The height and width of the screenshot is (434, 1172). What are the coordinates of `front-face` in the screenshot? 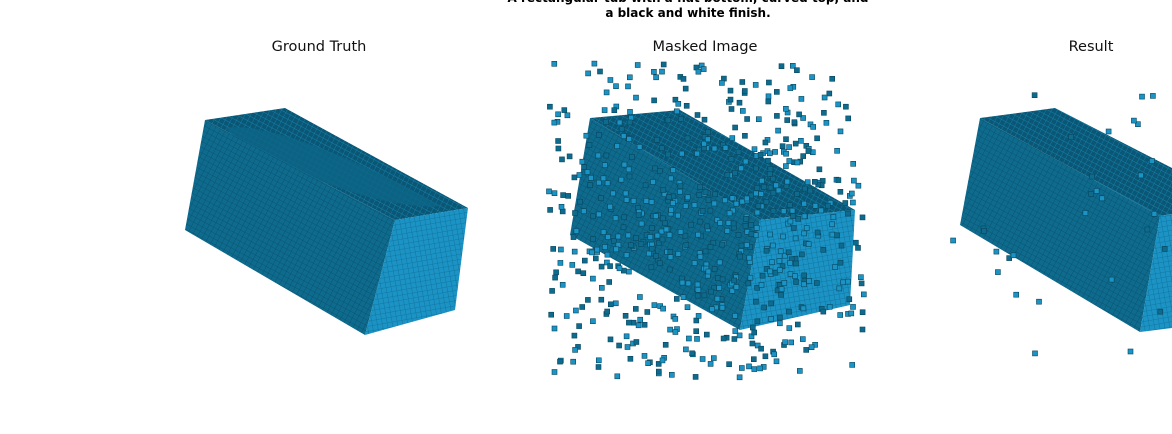 It's located at (290, 227).